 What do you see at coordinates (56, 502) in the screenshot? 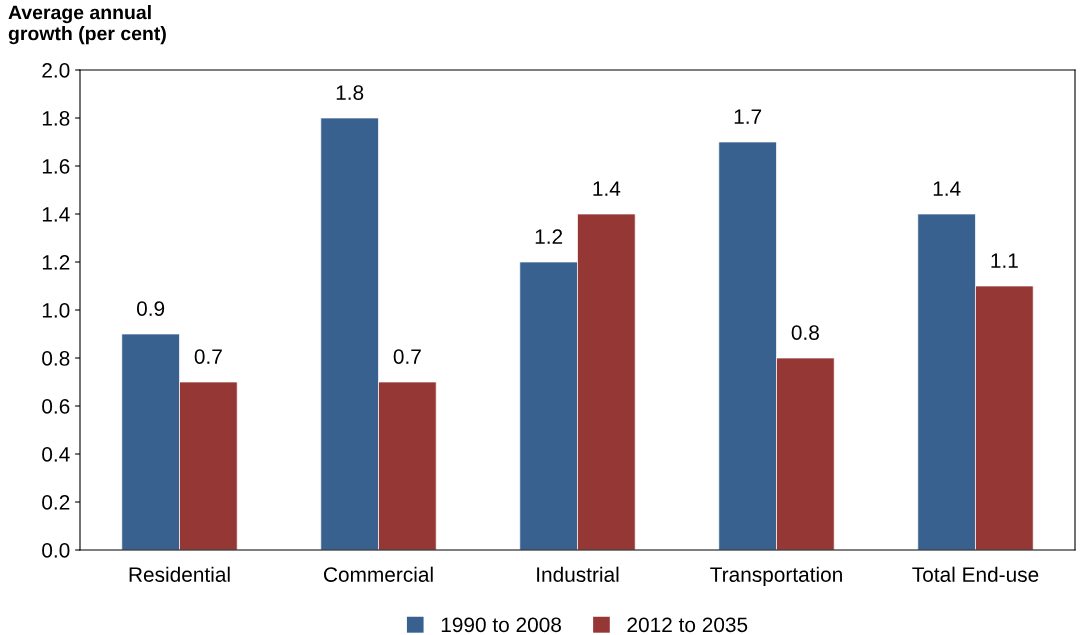
I see `y-tick-label: 0.2` at bounding box center [56, 502].